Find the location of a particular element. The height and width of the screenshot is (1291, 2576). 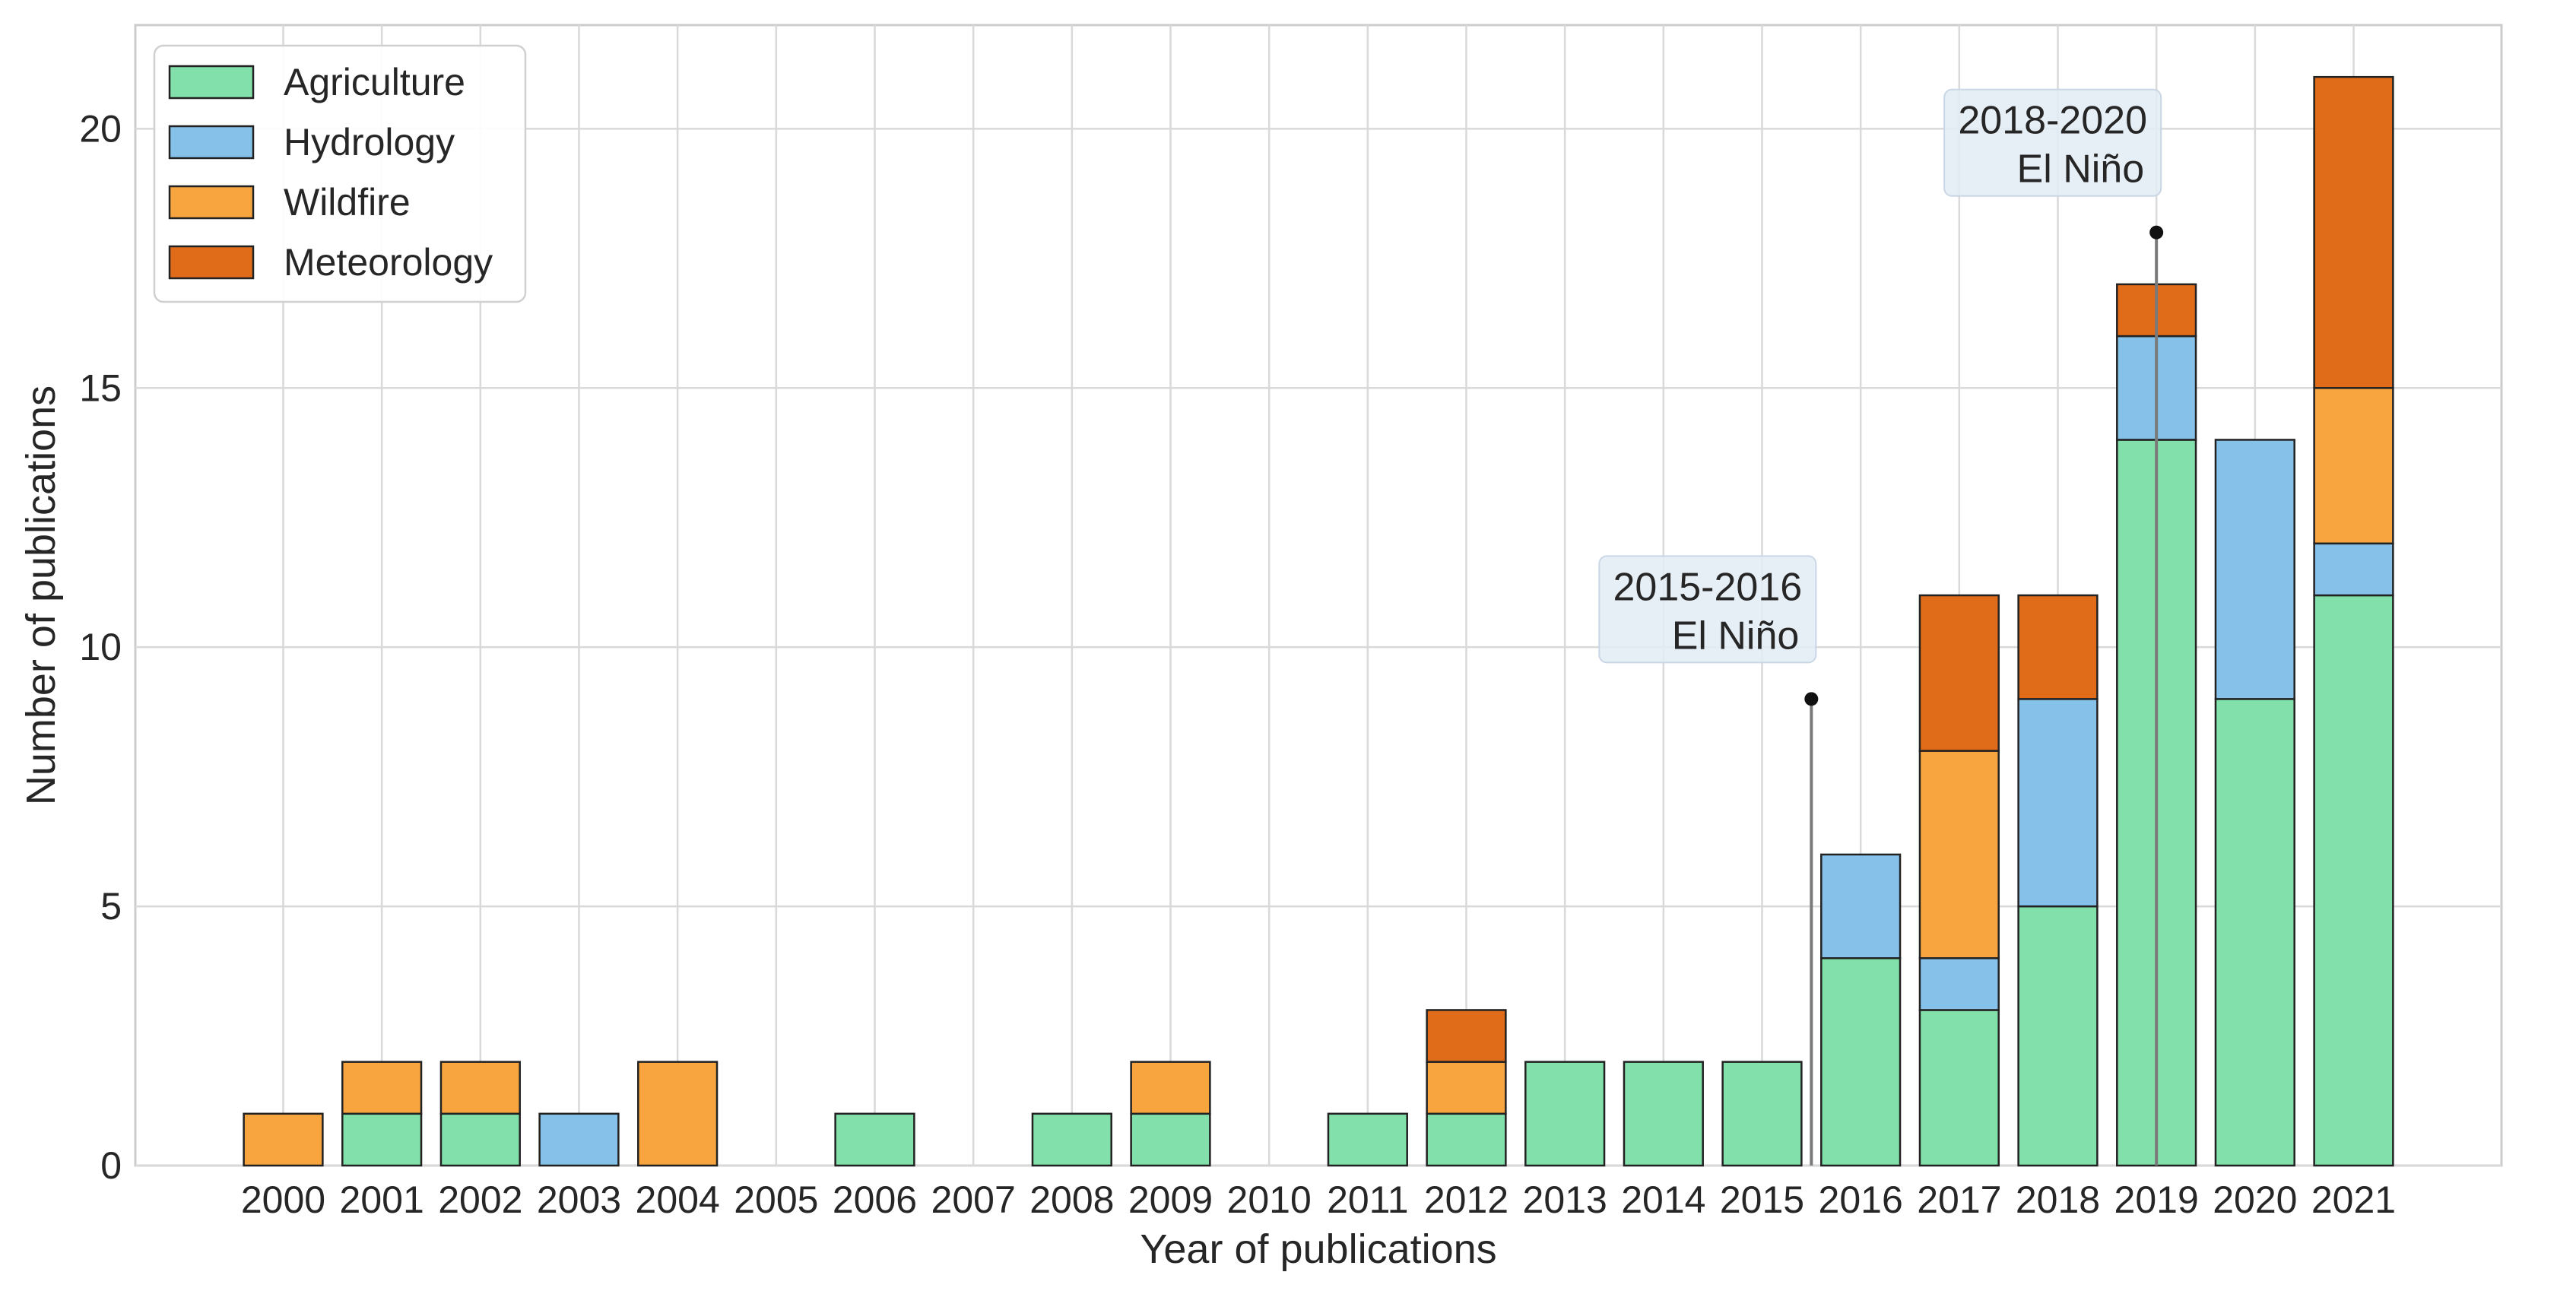

x-tick-label: 2010 is located at coordinates (1270, 1199).